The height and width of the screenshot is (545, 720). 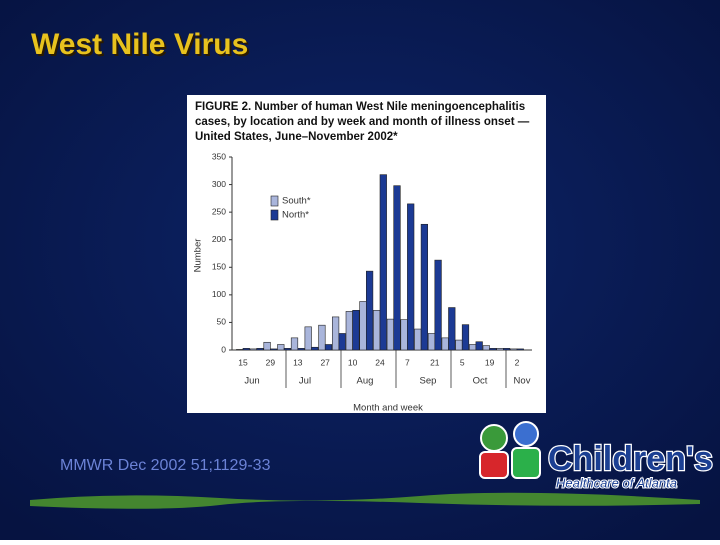 What do you see at coordinates (219, 294) in the screenshot?
I see `y-tick-label: 100` at bounding box center [219, 294].